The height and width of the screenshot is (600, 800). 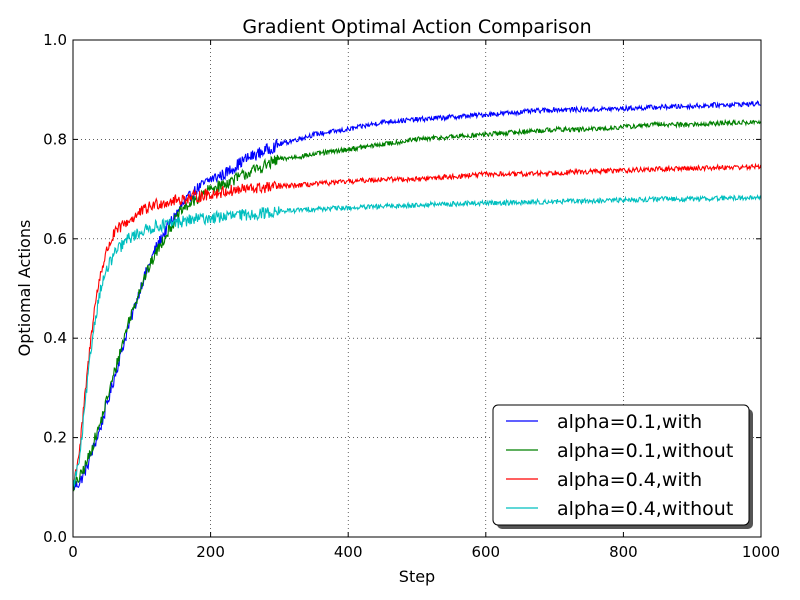 What do you see at coordinates (55, 438) in the screenshot?
I see `y-tick-label: 0.2` at bounding box center [55, 438].